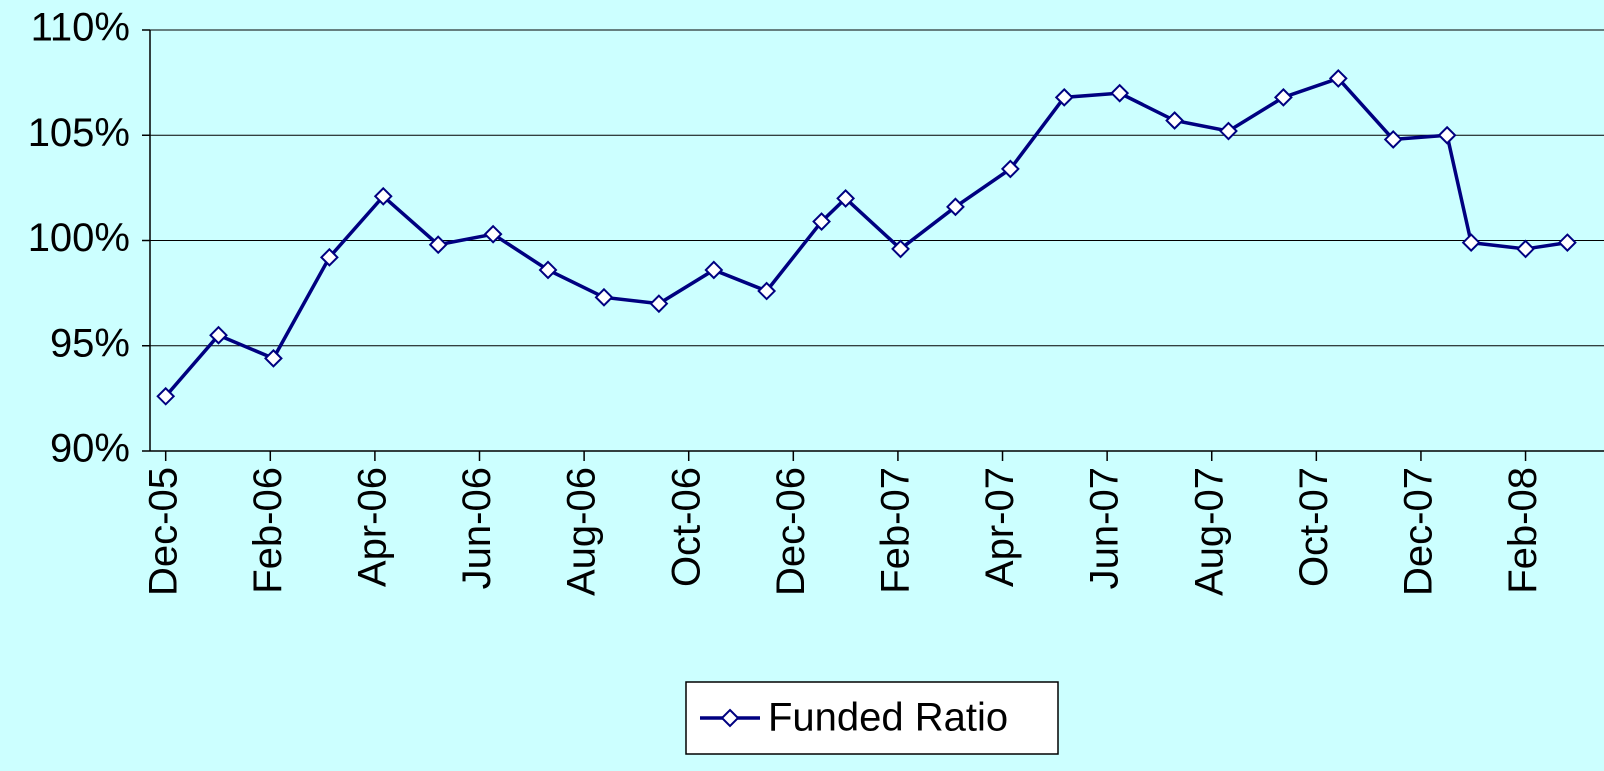  I want to click on x-tick-label: Apr-07, so click(1000, 527).